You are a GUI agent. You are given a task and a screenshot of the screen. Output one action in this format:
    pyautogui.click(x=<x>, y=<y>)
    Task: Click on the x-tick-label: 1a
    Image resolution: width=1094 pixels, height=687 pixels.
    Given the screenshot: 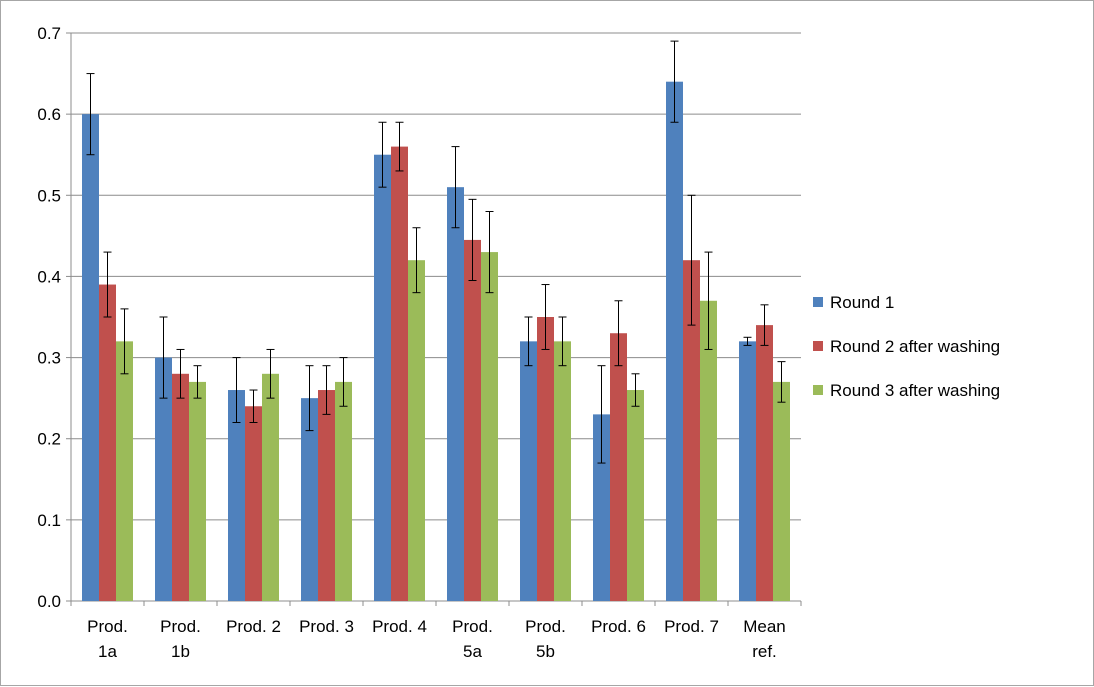 What is the action you would take?
    pyautogui.click(x=107, y=651)
    